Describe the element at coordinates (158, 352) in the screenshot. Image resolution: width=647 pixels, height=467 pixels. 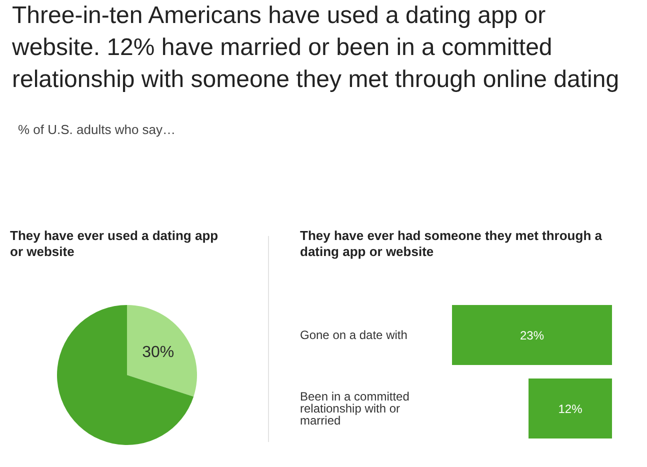
I see `data-label: 30%` at that location.